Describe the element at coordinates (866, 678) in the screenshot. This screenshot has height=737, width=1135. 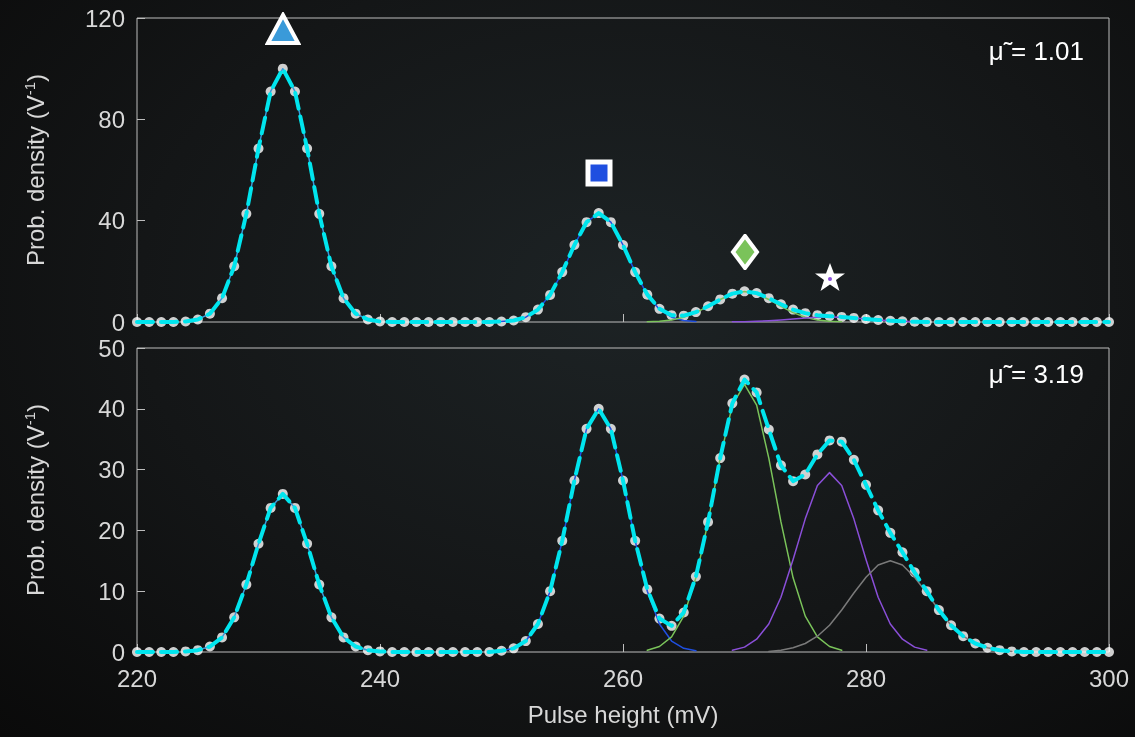
I see `x-tick-label: 280` at that location.